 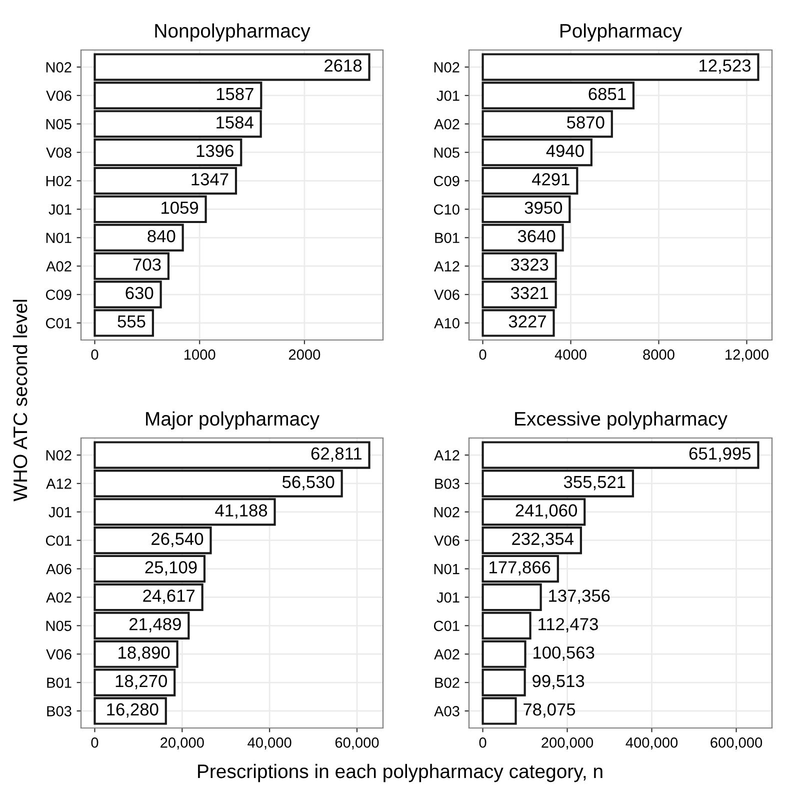 I want to click on data-label: 1587, so click(x=235, y=94).